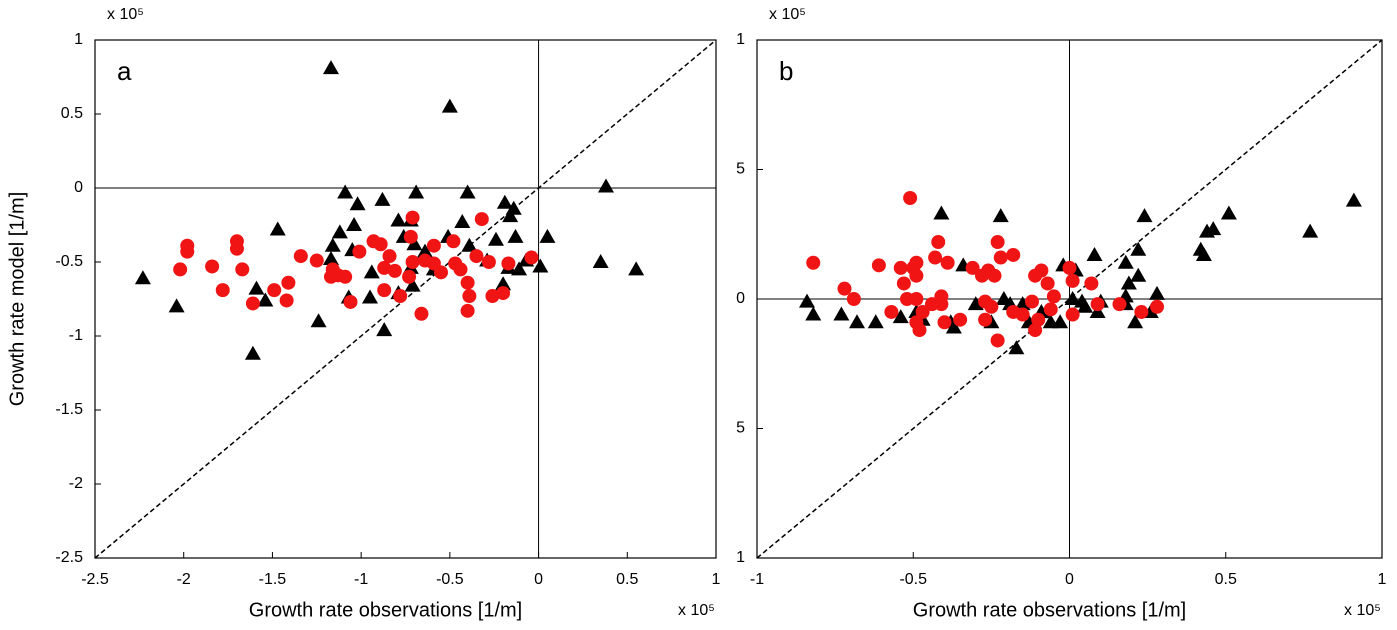 This screenshot has width=1397, height=630. Describe the element at coordinates (69, 261) in the screenshot. I see `y-tick-label: -0.5` at that location.